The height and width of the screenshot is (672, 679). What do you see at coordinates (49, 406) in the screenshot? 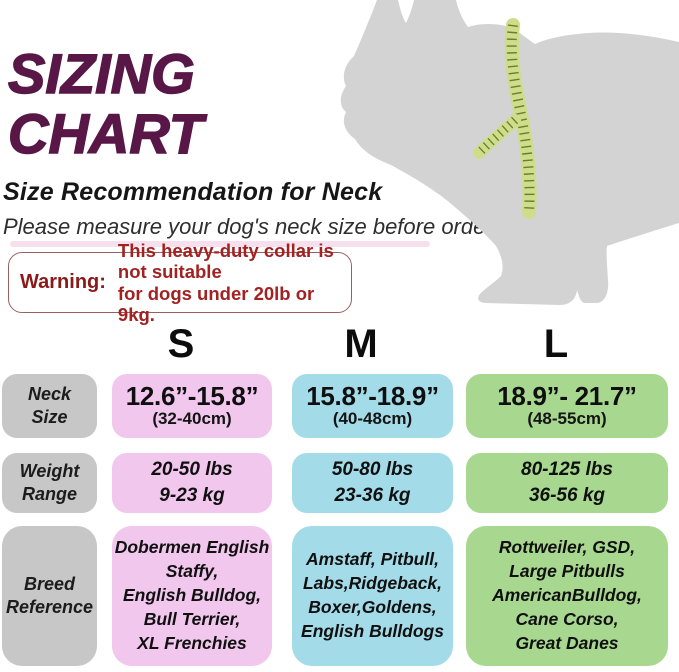
I see `row-header-neck-size: Neck Size` at bounding box center [49, 406].